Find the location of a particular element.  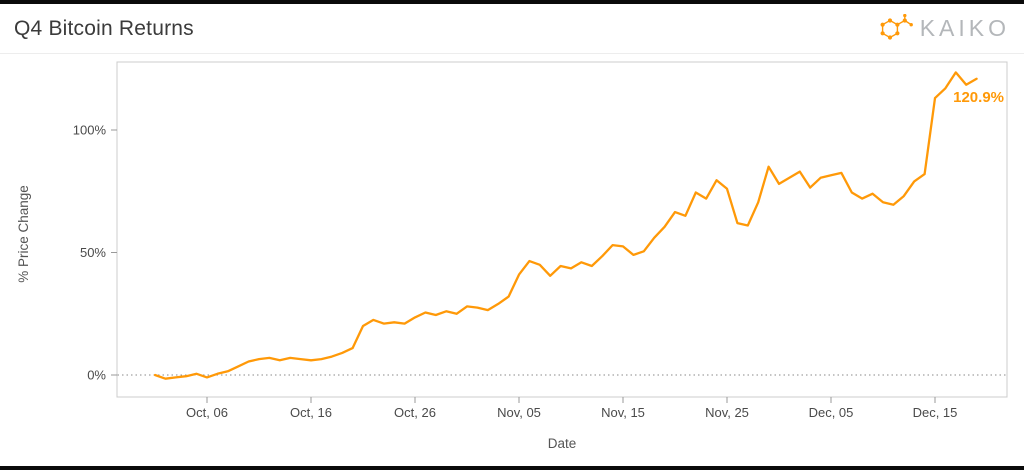

y-tick-label: 50% is located at coordinates (93, 252).